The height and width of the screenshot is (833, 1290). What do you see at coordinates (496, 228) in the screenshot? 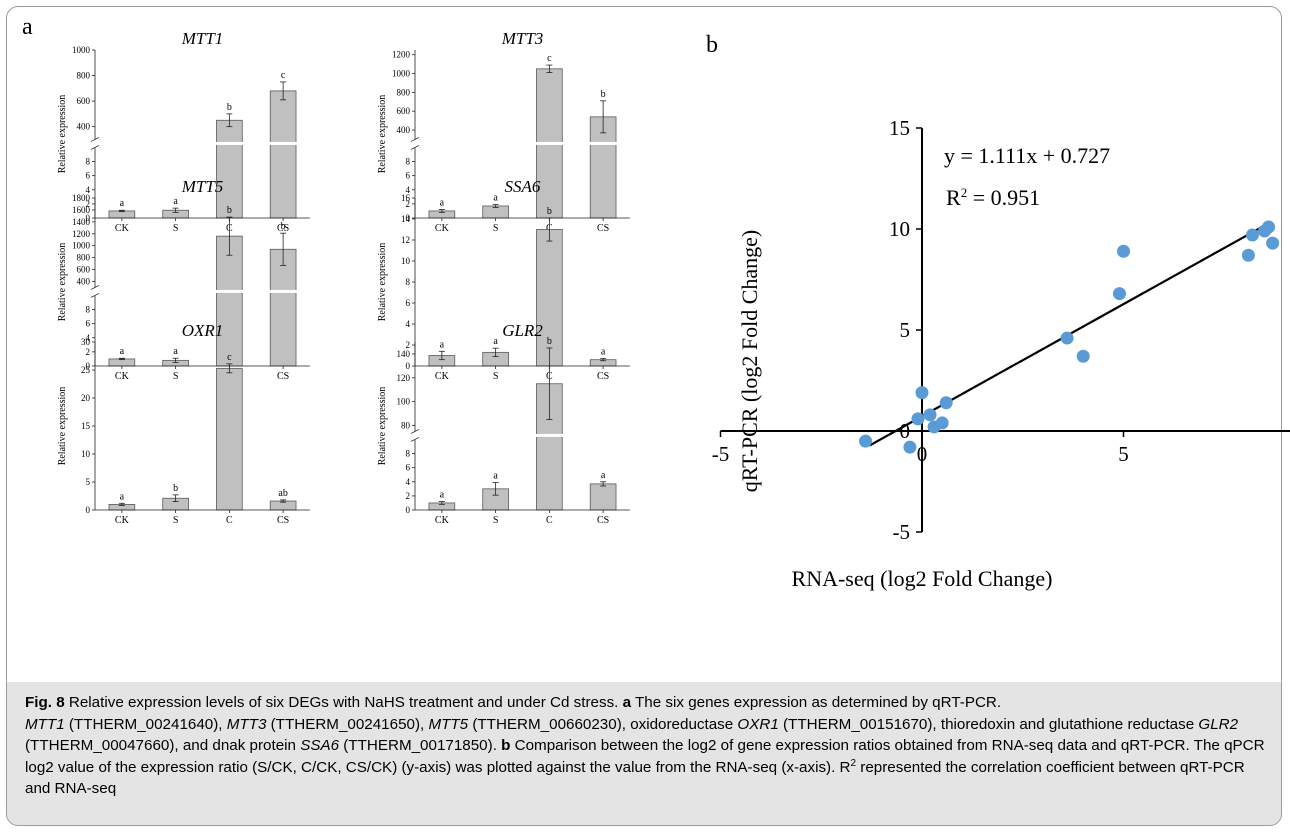
I see `x-tick-label: S` at bounding box center [496, 228].